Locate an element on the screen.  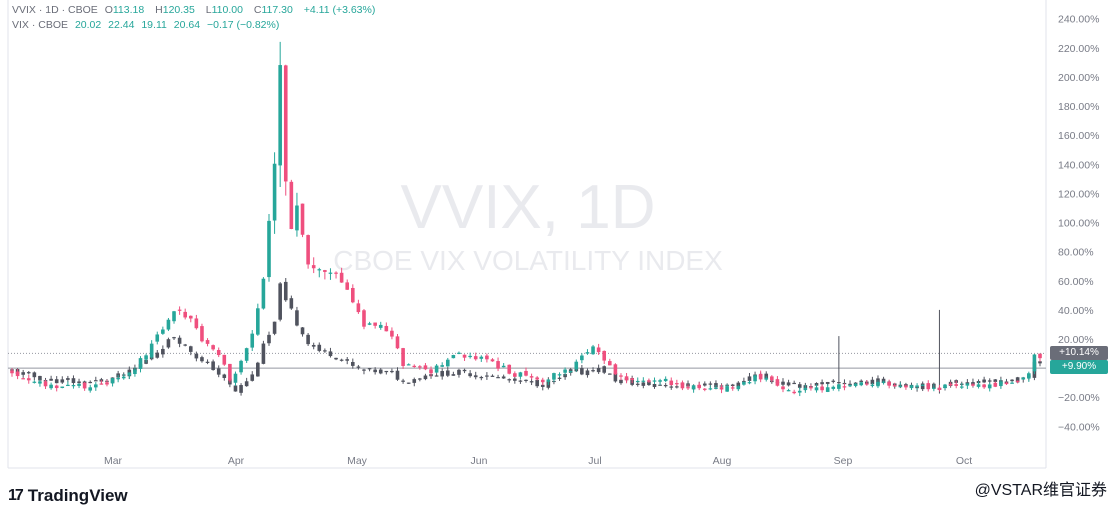
x-tick-label: Aug is located at coordinates (722, 461).